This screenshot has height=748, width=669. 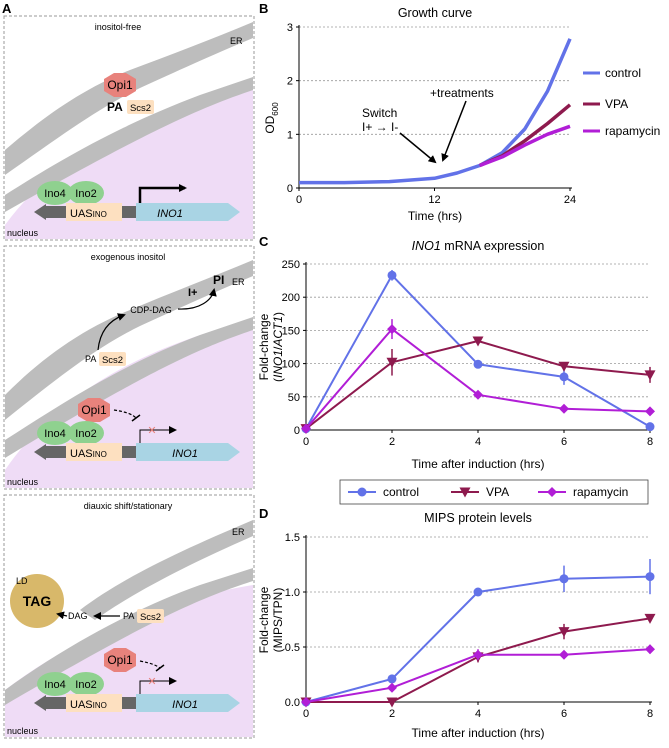 What do you see at coordinates (129, 452) in the screenshot?
I see `dna-spacer` at bounding box center [129, 452].